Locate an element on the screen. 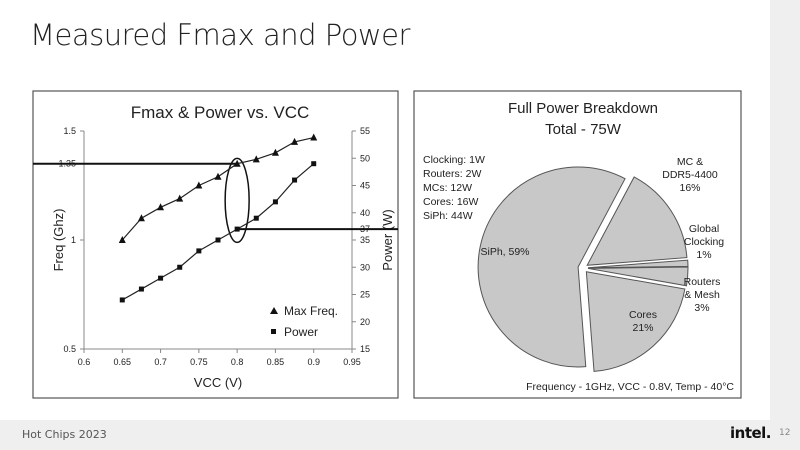 The height and width of the screenshot is (450, 800). legend-triangle-icon is located at coordinates (274, 310).